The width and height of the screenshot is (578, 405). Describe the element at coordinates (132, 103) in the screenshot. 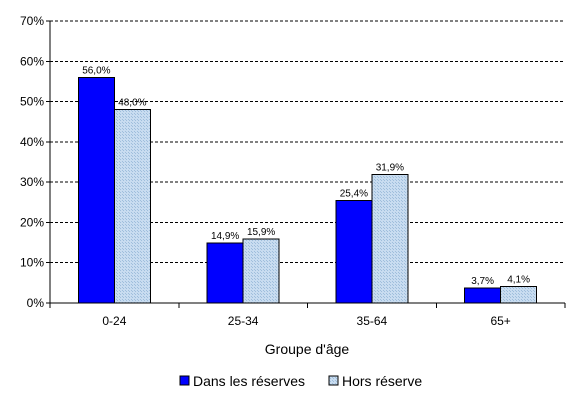

I see `data-label: 48,0%` at that location.